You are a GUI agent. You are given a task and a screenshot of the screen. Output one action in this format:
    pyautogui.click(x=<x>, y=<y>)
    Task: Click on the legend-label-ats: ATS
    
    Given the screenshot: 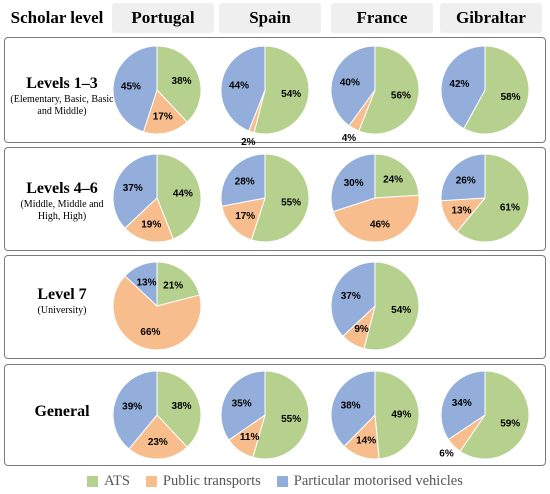 What is the action you would take?
    pyautogui.click(x=117, y=480)
    